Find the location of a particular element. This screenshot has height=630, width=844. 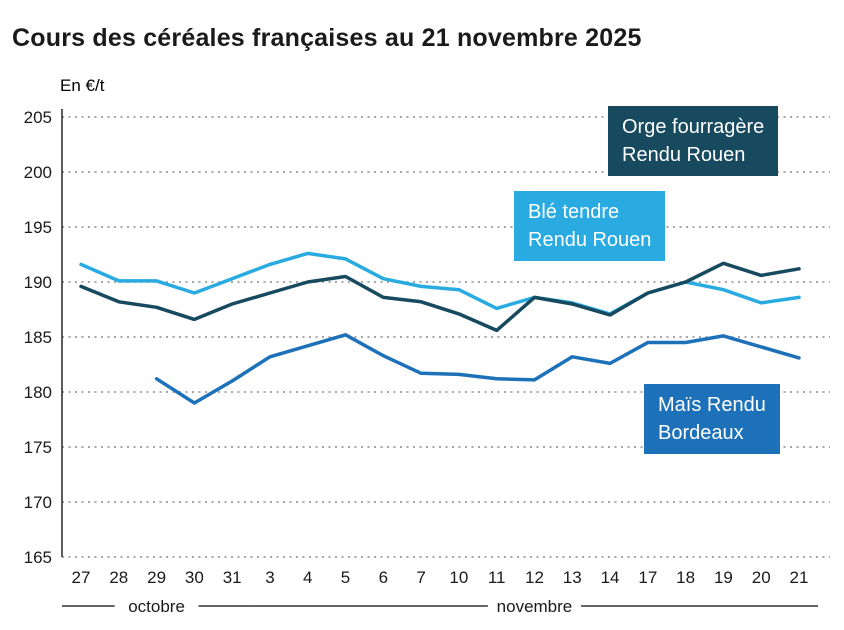

series-line-ble is located at coordinates (440, 283).